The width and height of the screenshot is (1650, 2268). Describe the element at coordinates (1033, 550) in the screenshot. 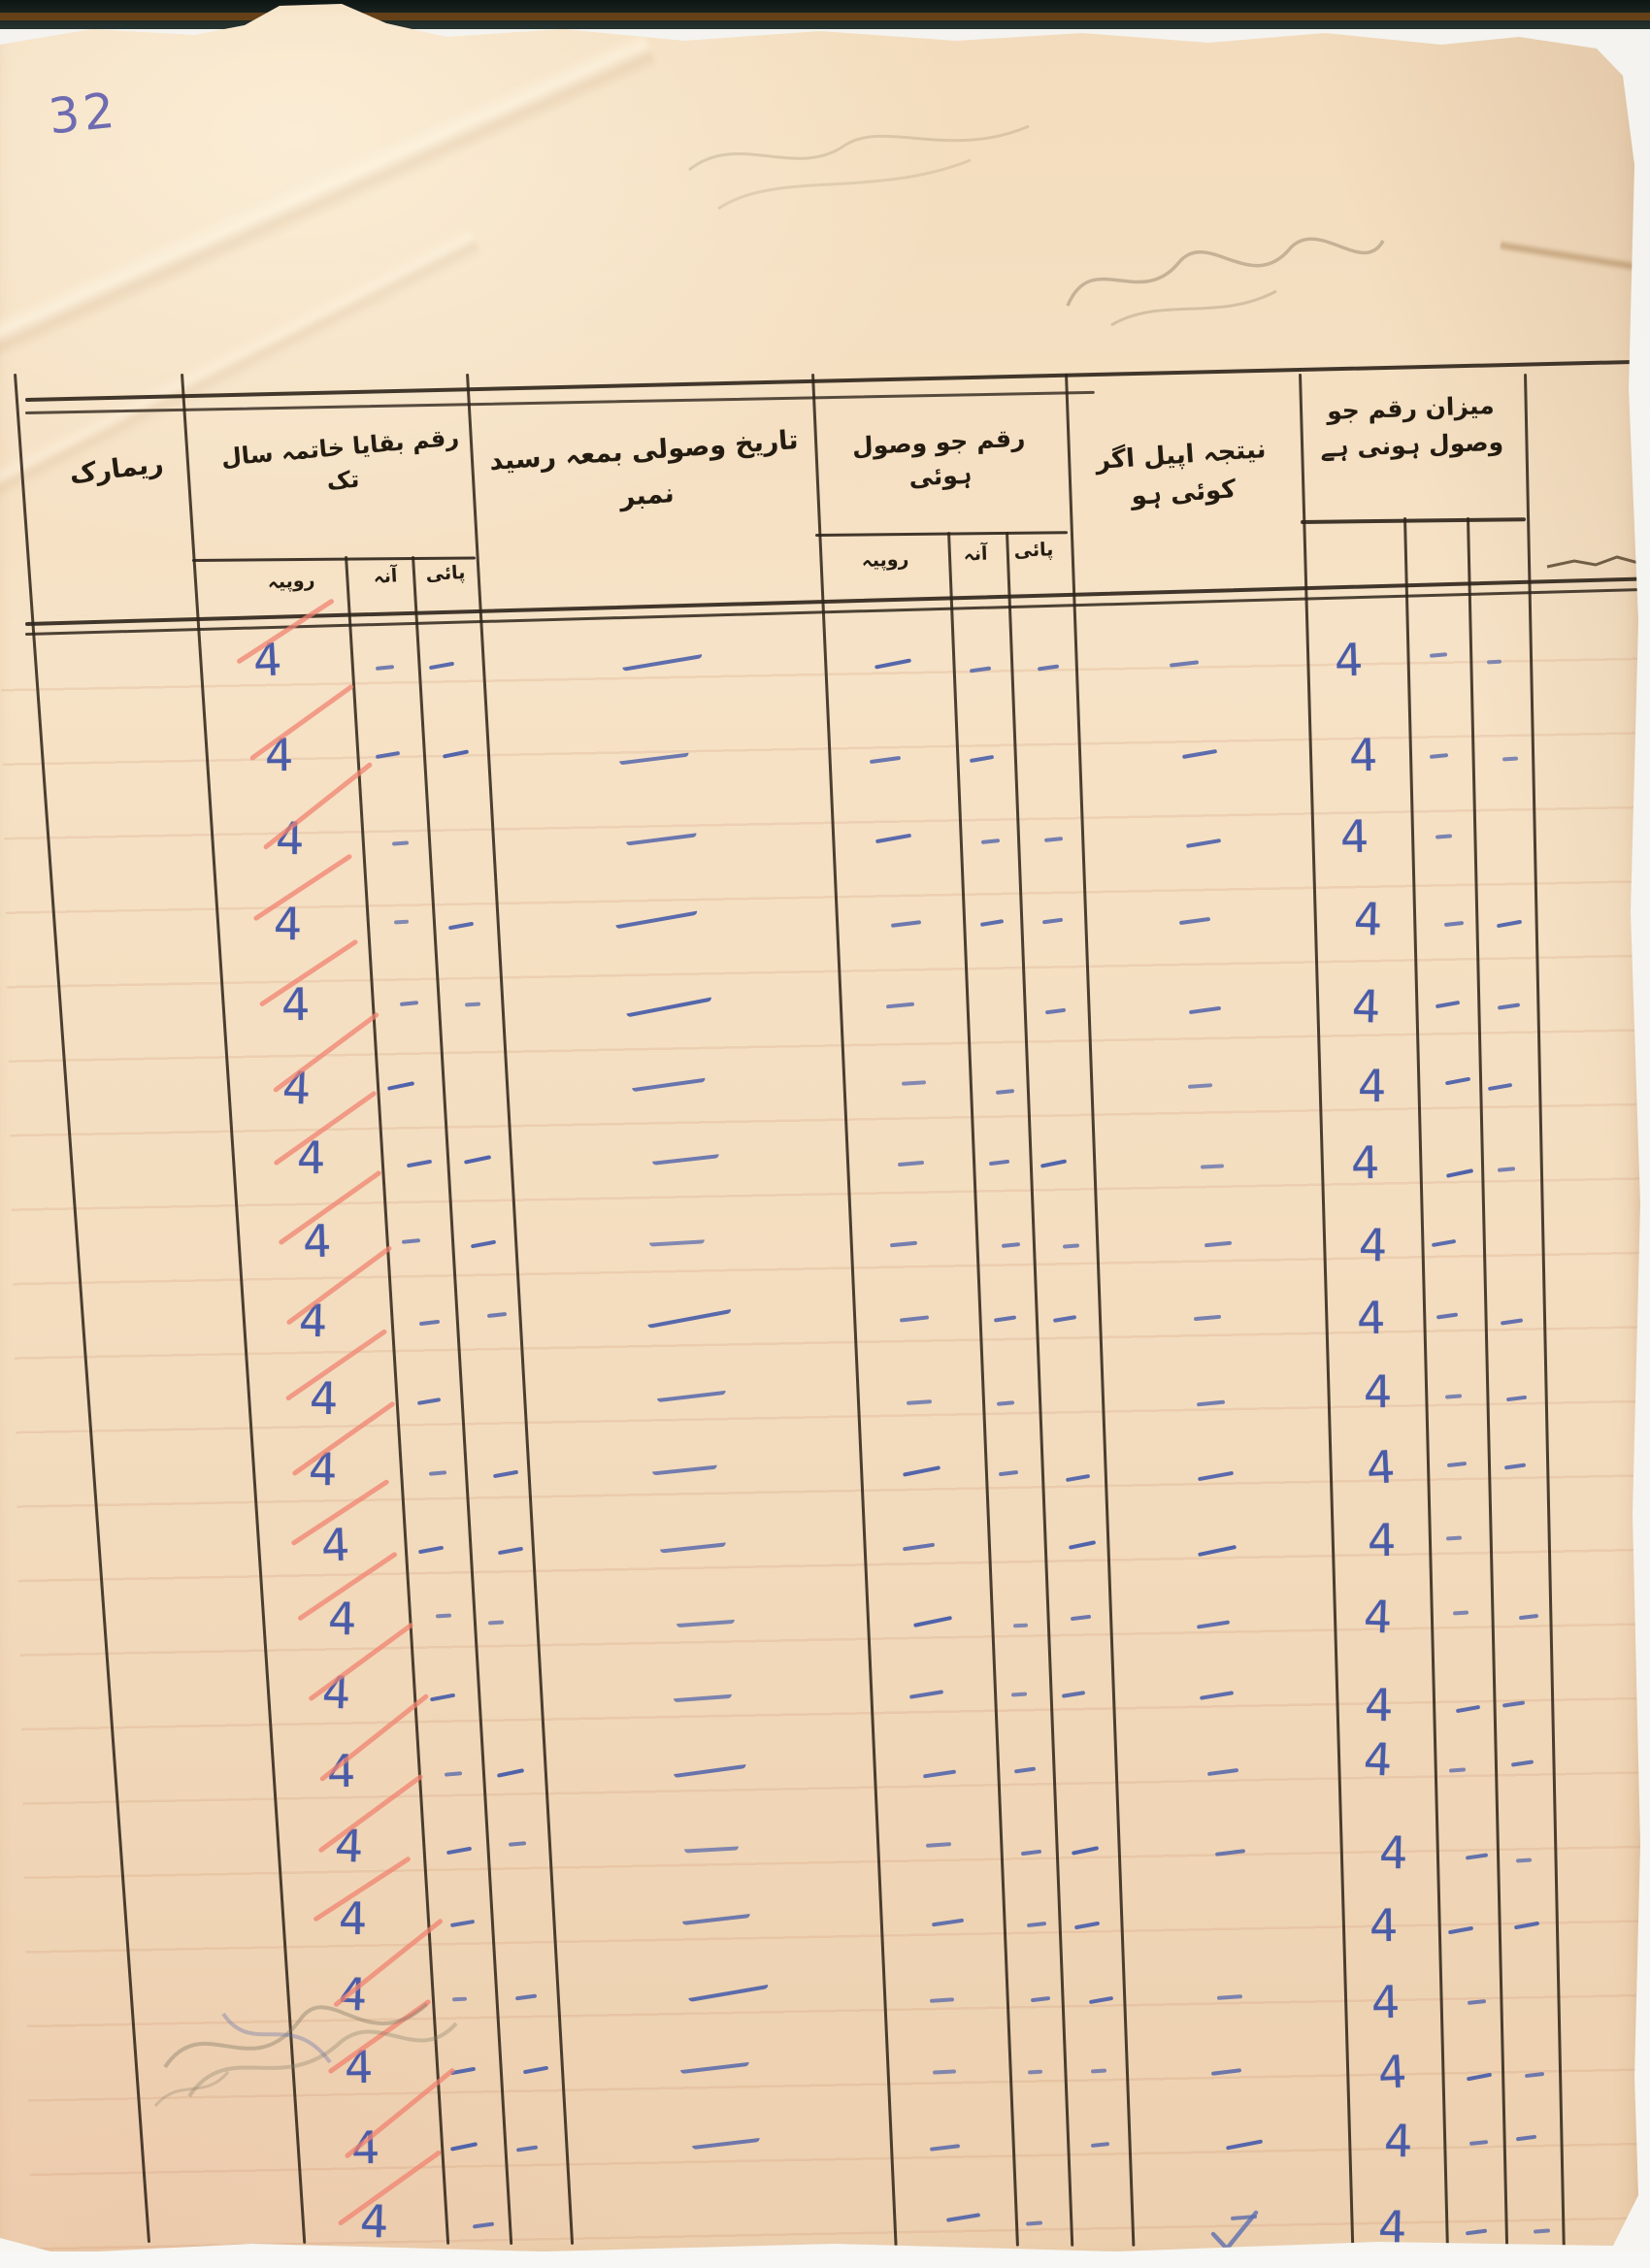

I see `subheader-wusul-pai: پائی` at that location.